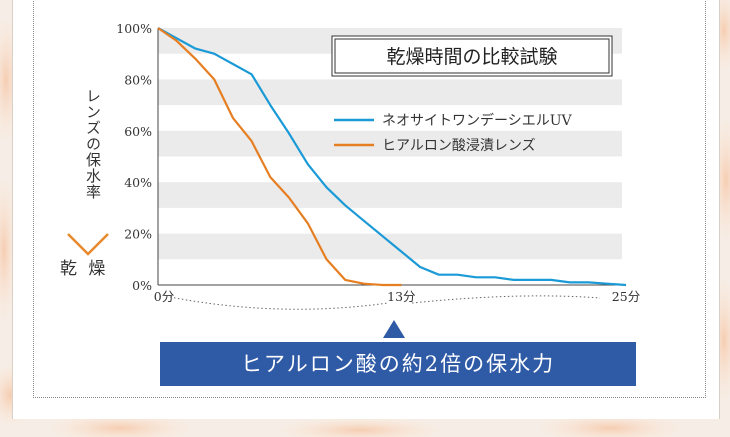 Image resolution: width=730 pixels, height=437 pixels. Describe the element at coordinates (164, 296) in the screenshot. I see `x-tick-label: 0分` at that location.